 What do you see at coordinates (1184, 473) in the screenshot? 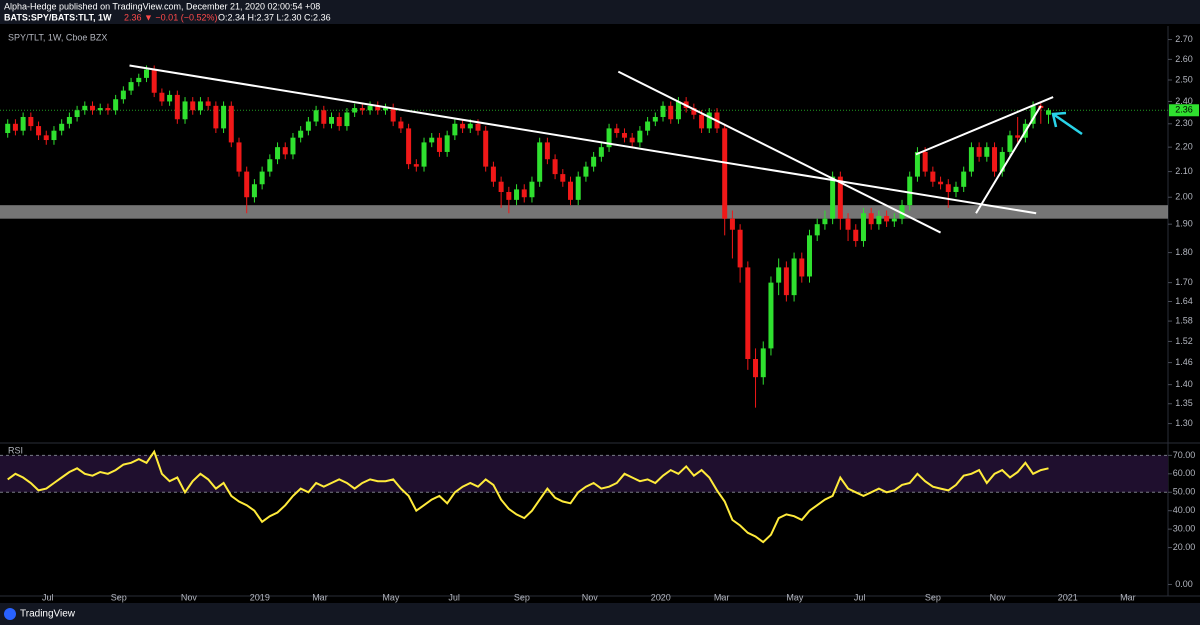
I see `rsi-tick-label: 60.00` at bounding box center [1184, 473].